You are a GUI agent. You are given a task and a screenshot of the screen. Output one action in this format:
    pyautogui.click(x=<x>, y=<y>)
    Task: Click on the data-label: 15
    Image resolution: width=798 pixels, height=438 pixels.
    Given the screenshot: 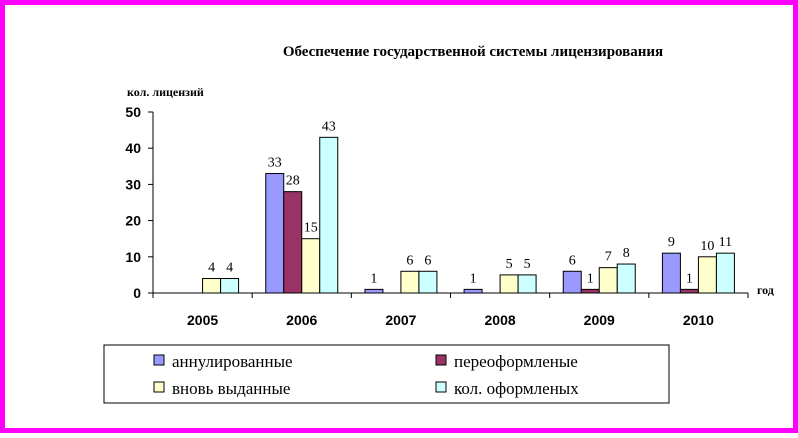 What is the action you would take?
    pyautogui.click(x=311, y=228)
    